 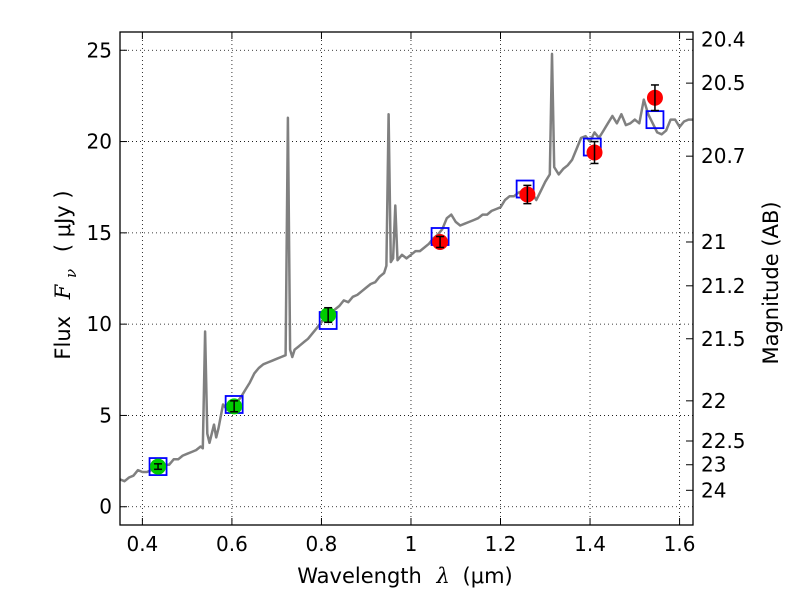 What do you see at coordinates (723, 286) in the screenshot?
I see `y2-tick-label: 21.2` at bounding box center [723, 286].